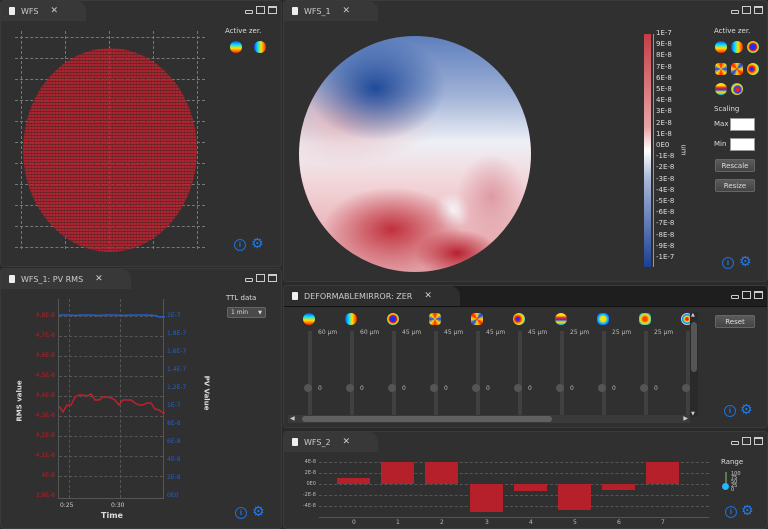  What do you see at coordinates (693, 315) in the screenshot?
I see `scroll-up-icon: ▲` at bounding box center [693, 315].